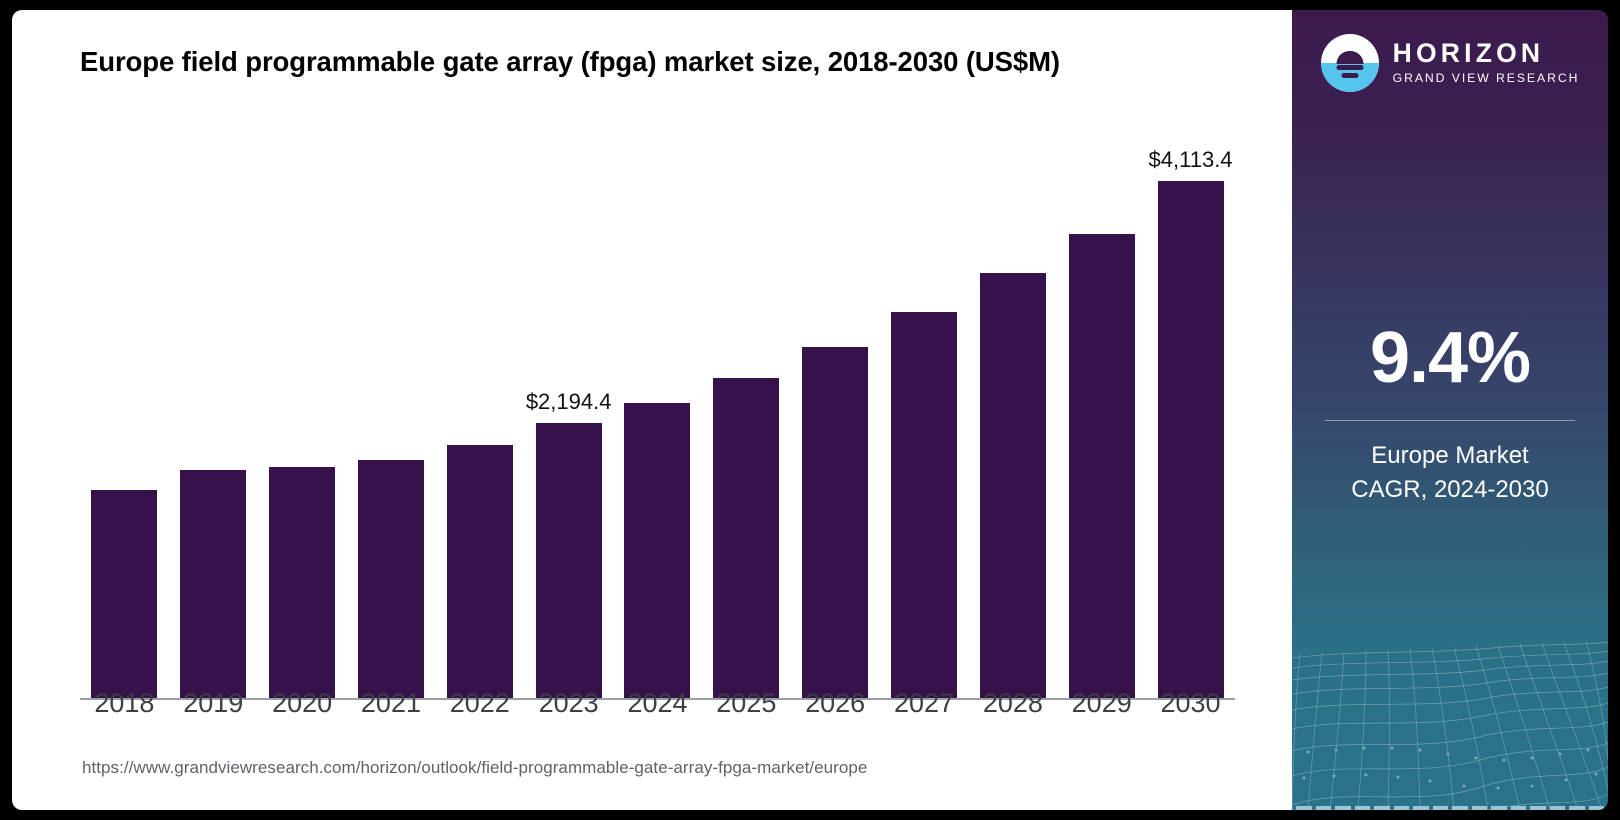  Describe the element at coordinates (568, 402) in the screenshot. I see `bar-value-label-2023: $2,194.4` at that location.